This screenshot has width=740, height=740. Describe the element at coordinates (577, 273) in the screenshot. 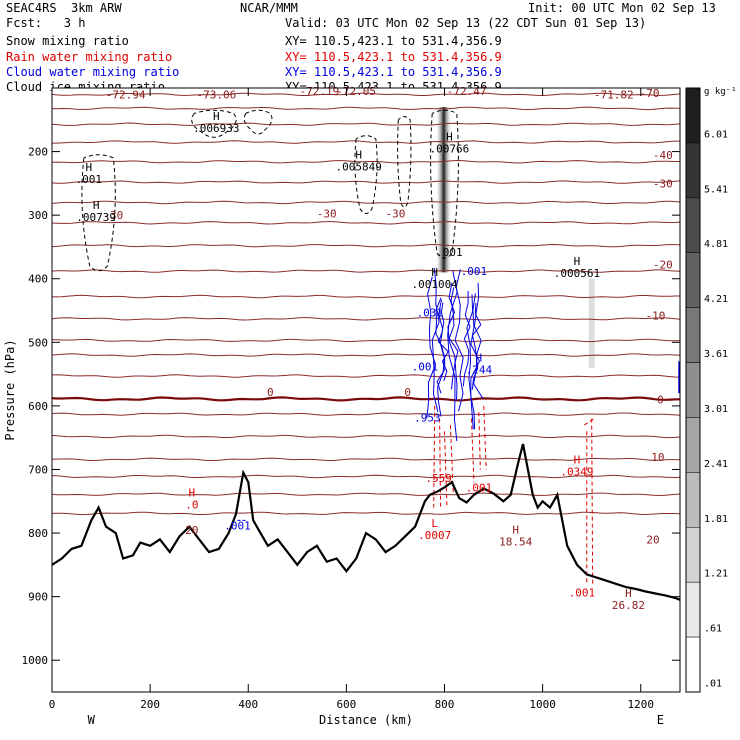

I see `extremum-value: .000561` at that location.